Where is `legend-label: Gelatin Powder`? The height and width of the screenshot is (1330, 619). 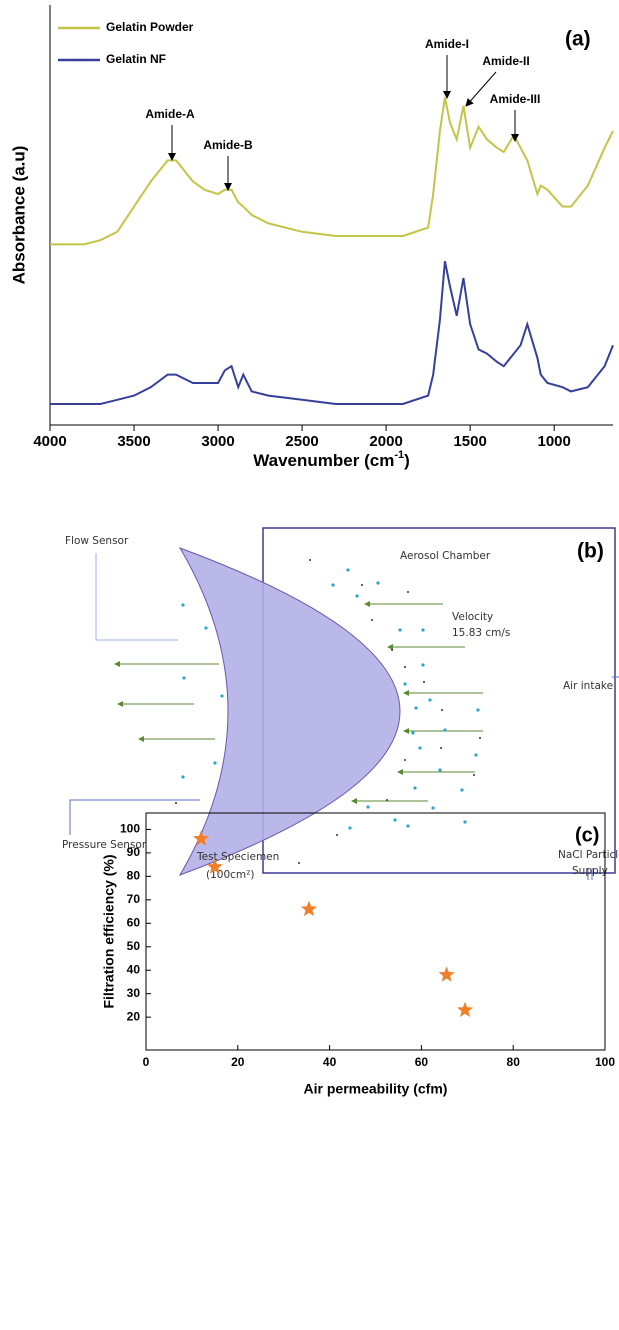
legend-label: Gelatin Powder is located at coordinates (150, 27).